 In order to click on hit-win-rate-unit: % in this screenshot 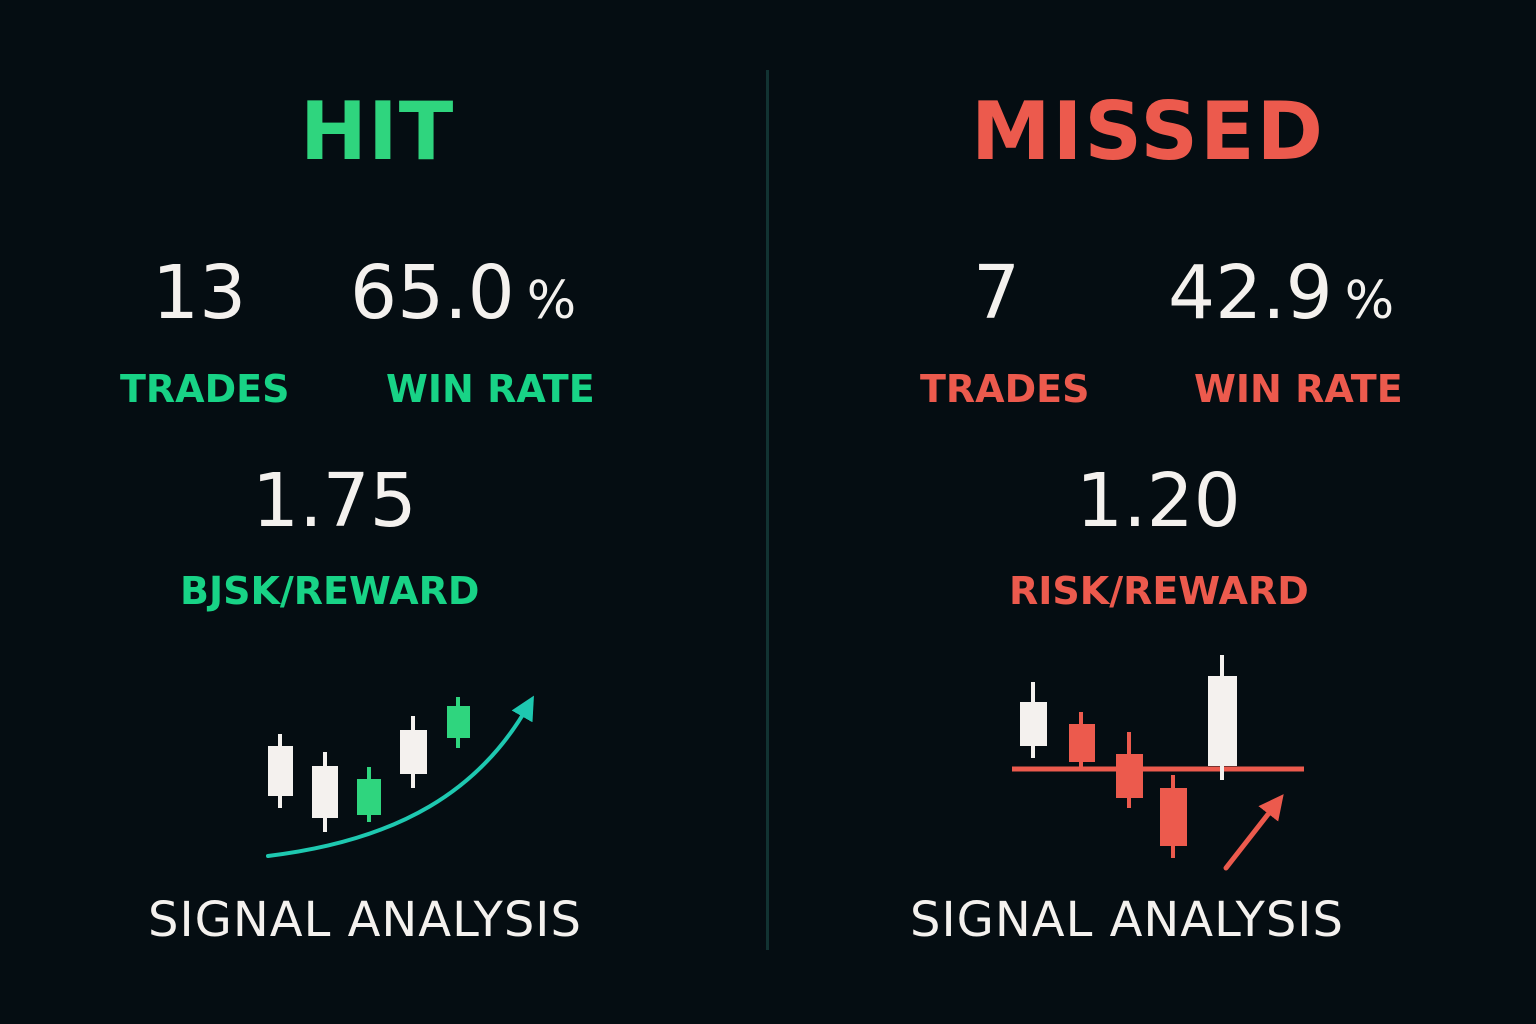, I will do `click(551, 301)`.